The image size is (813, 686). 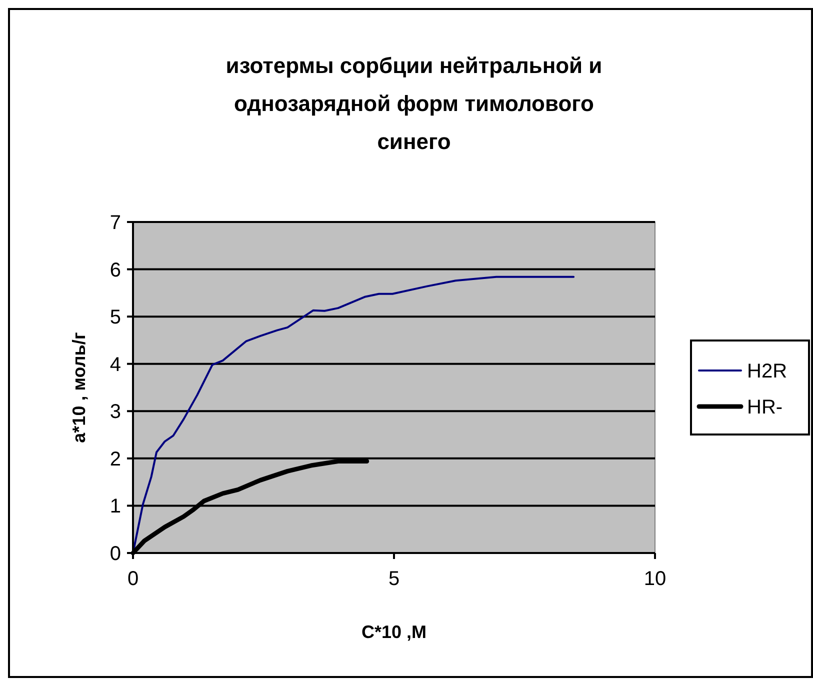 I want to click on y-axis-title: a*10 , моль/г, so click(x=79, y=387).